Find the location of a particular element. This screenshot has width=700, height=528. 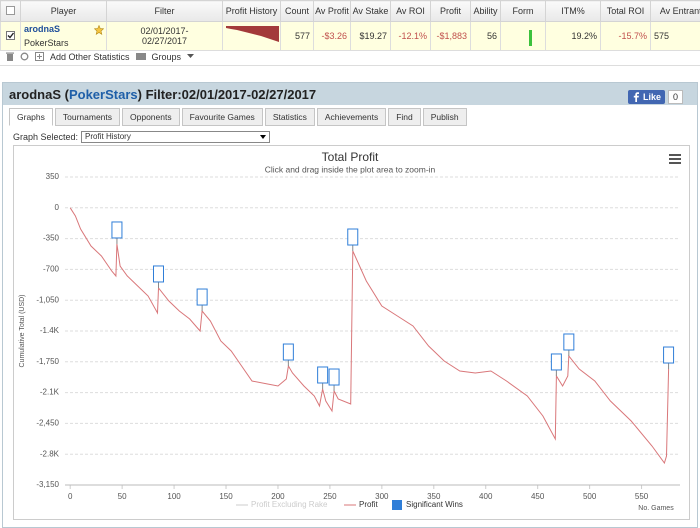

y-tick-label: 350 is located at coordinates (53, 176).